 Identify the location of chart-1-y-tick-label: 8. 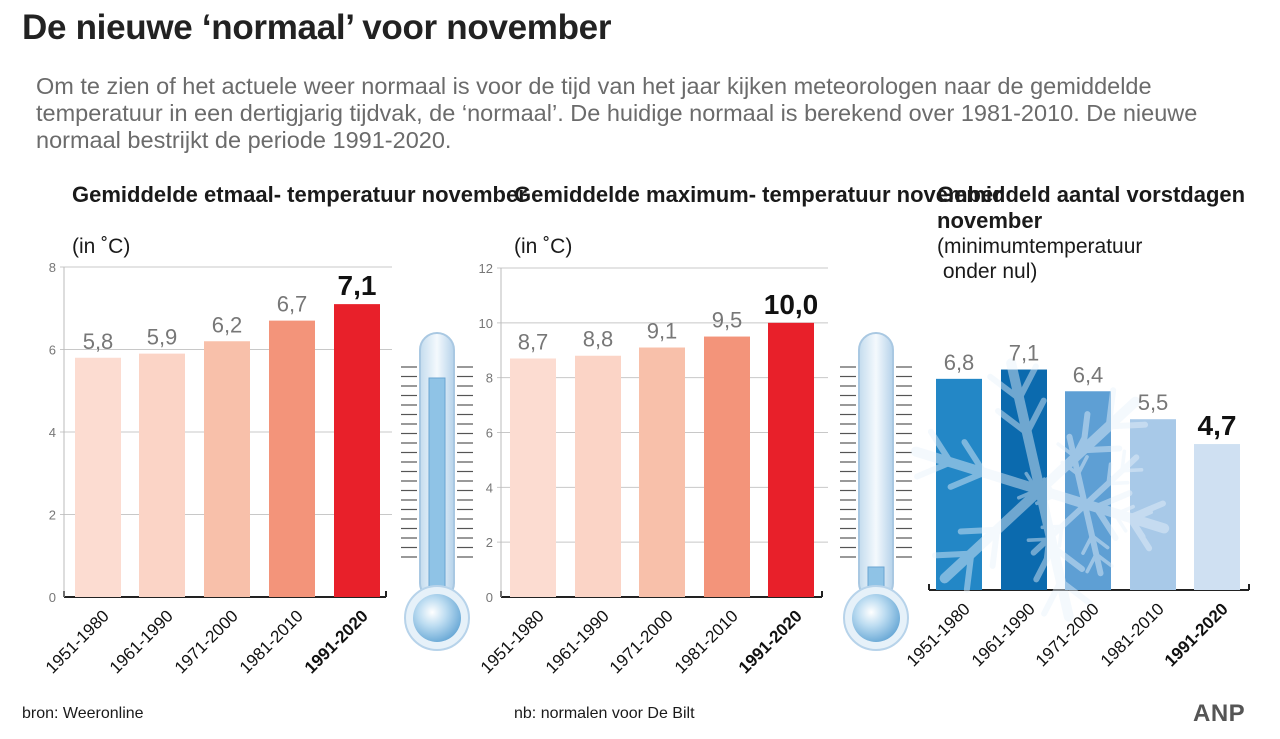
(52, 267).